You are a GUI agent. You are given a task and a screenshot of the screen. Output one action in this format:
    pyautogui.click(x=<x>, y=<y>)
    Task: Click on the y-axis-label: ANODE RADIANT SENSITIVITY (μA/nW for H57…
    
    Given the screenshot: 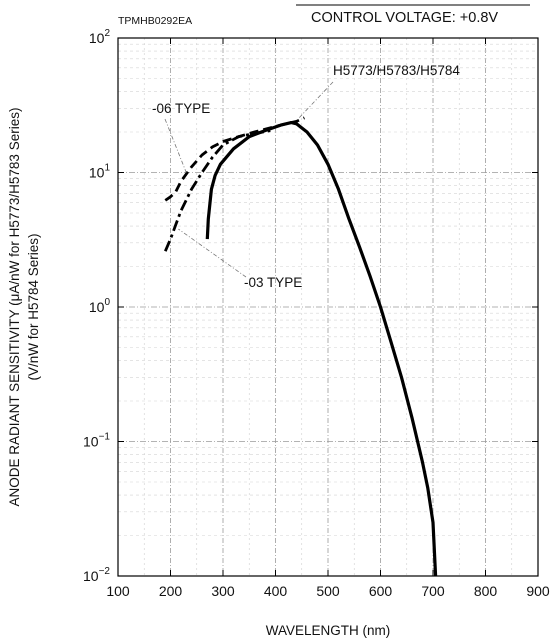 What is the action you would take?
    pyautogui.click(x=14, y=307)
    